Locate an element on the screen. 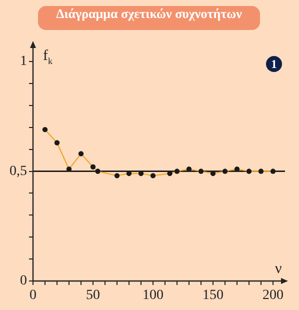  x-tick-label: 150 is located at coordinates (213, 296).